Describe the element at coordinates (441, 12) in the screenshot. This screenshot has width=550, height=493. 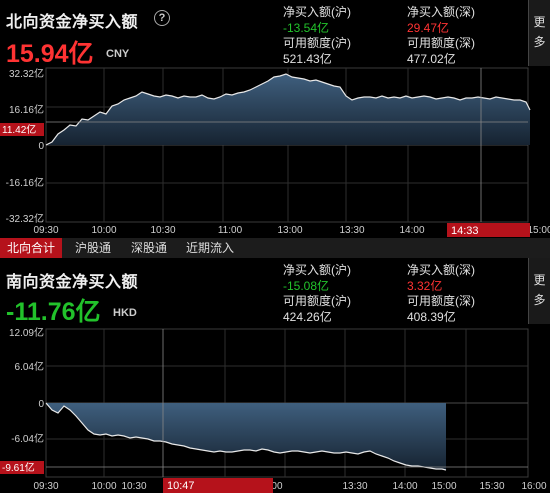
I see `north-stat-label-sz-net: 净买入额(深)` at that location.